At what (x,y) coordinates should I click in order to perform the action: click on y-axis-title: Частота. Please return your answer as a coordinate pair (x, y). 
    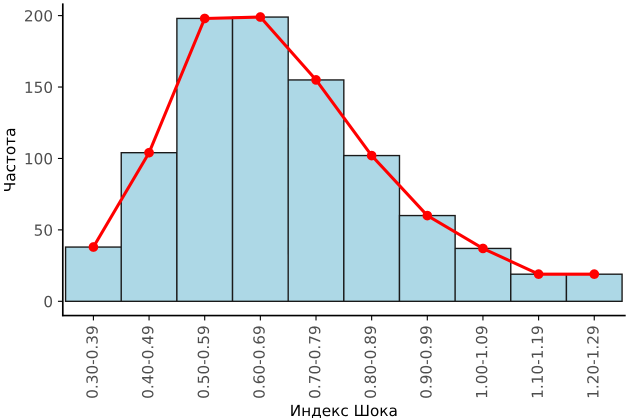
    Looking at the image, I should click on (10, 159).